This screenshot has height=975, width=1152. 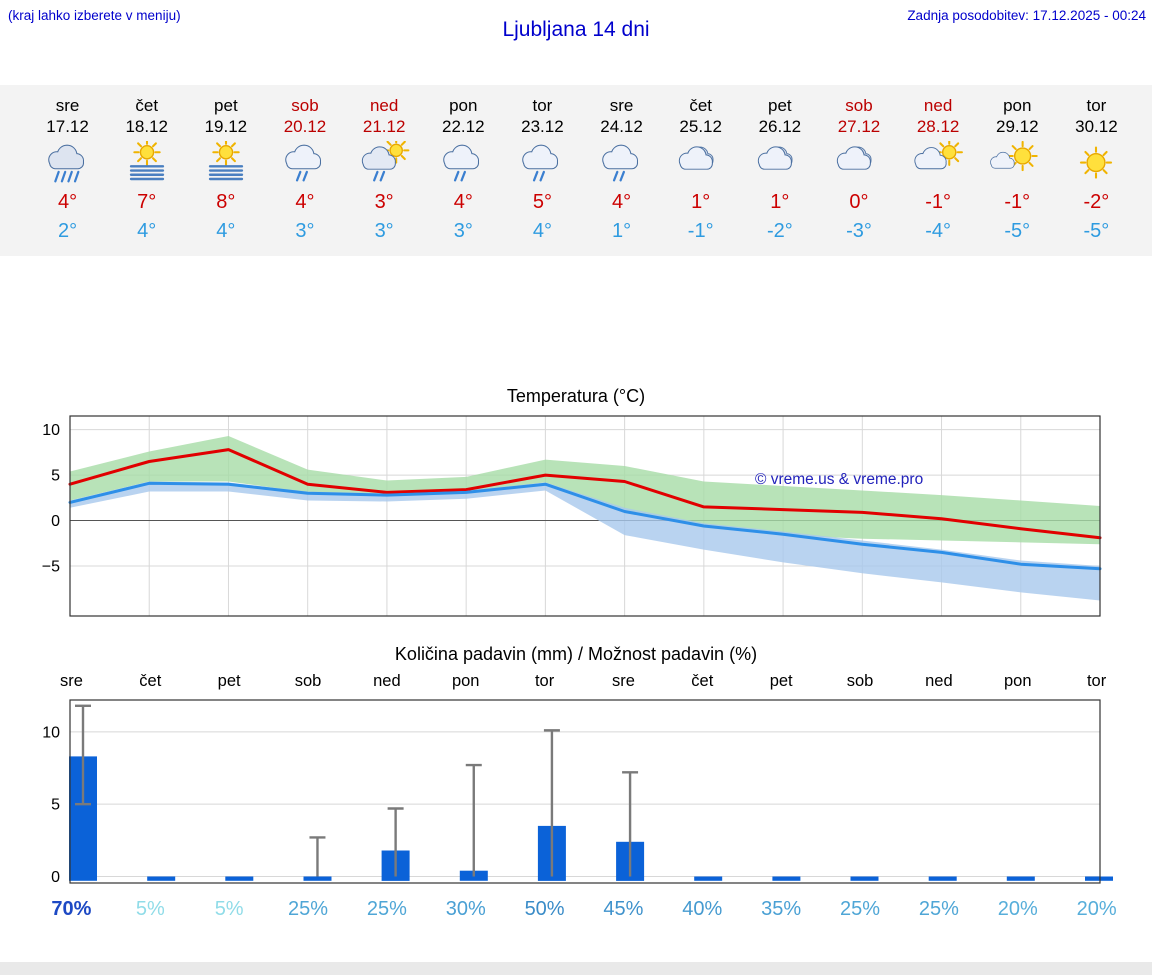 I want to click on day-date: 20.12, so click(x=305, y=126).